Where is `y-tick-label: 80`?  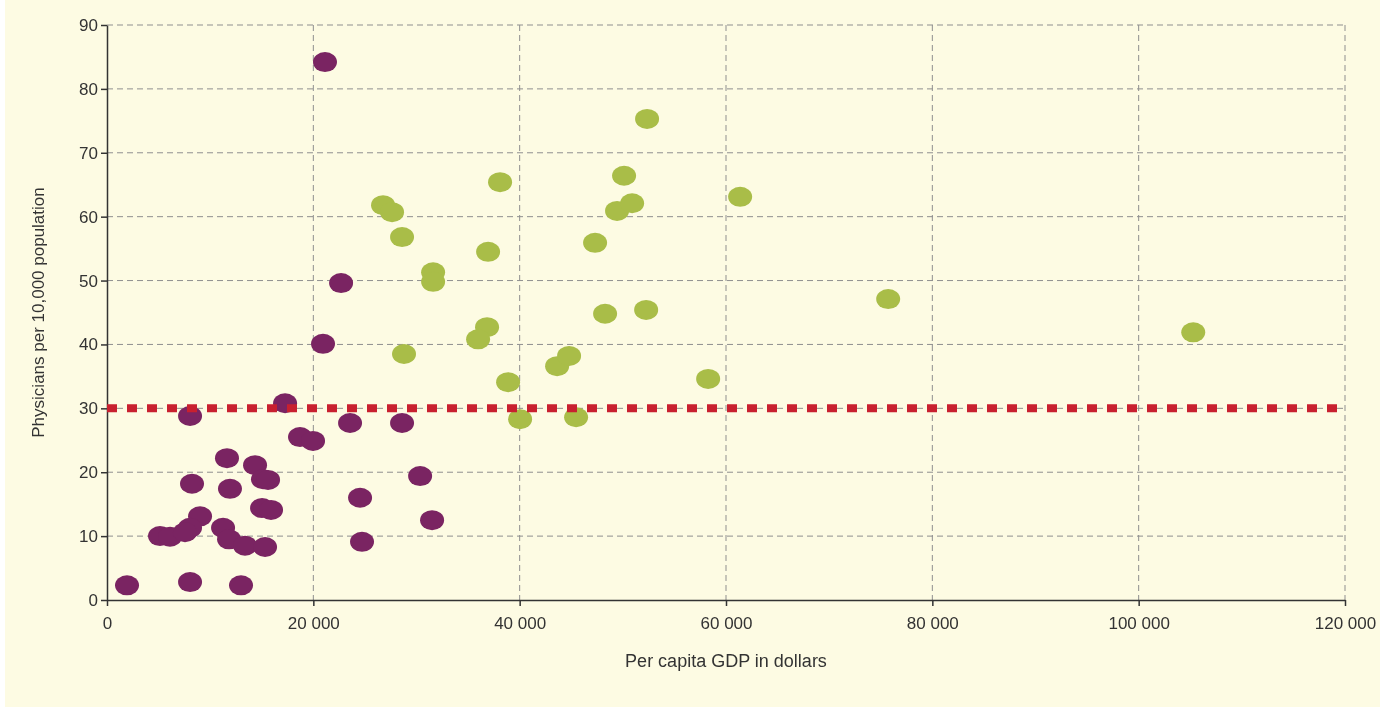
y-tick-label: 80 is located at coordinates (88, 89).